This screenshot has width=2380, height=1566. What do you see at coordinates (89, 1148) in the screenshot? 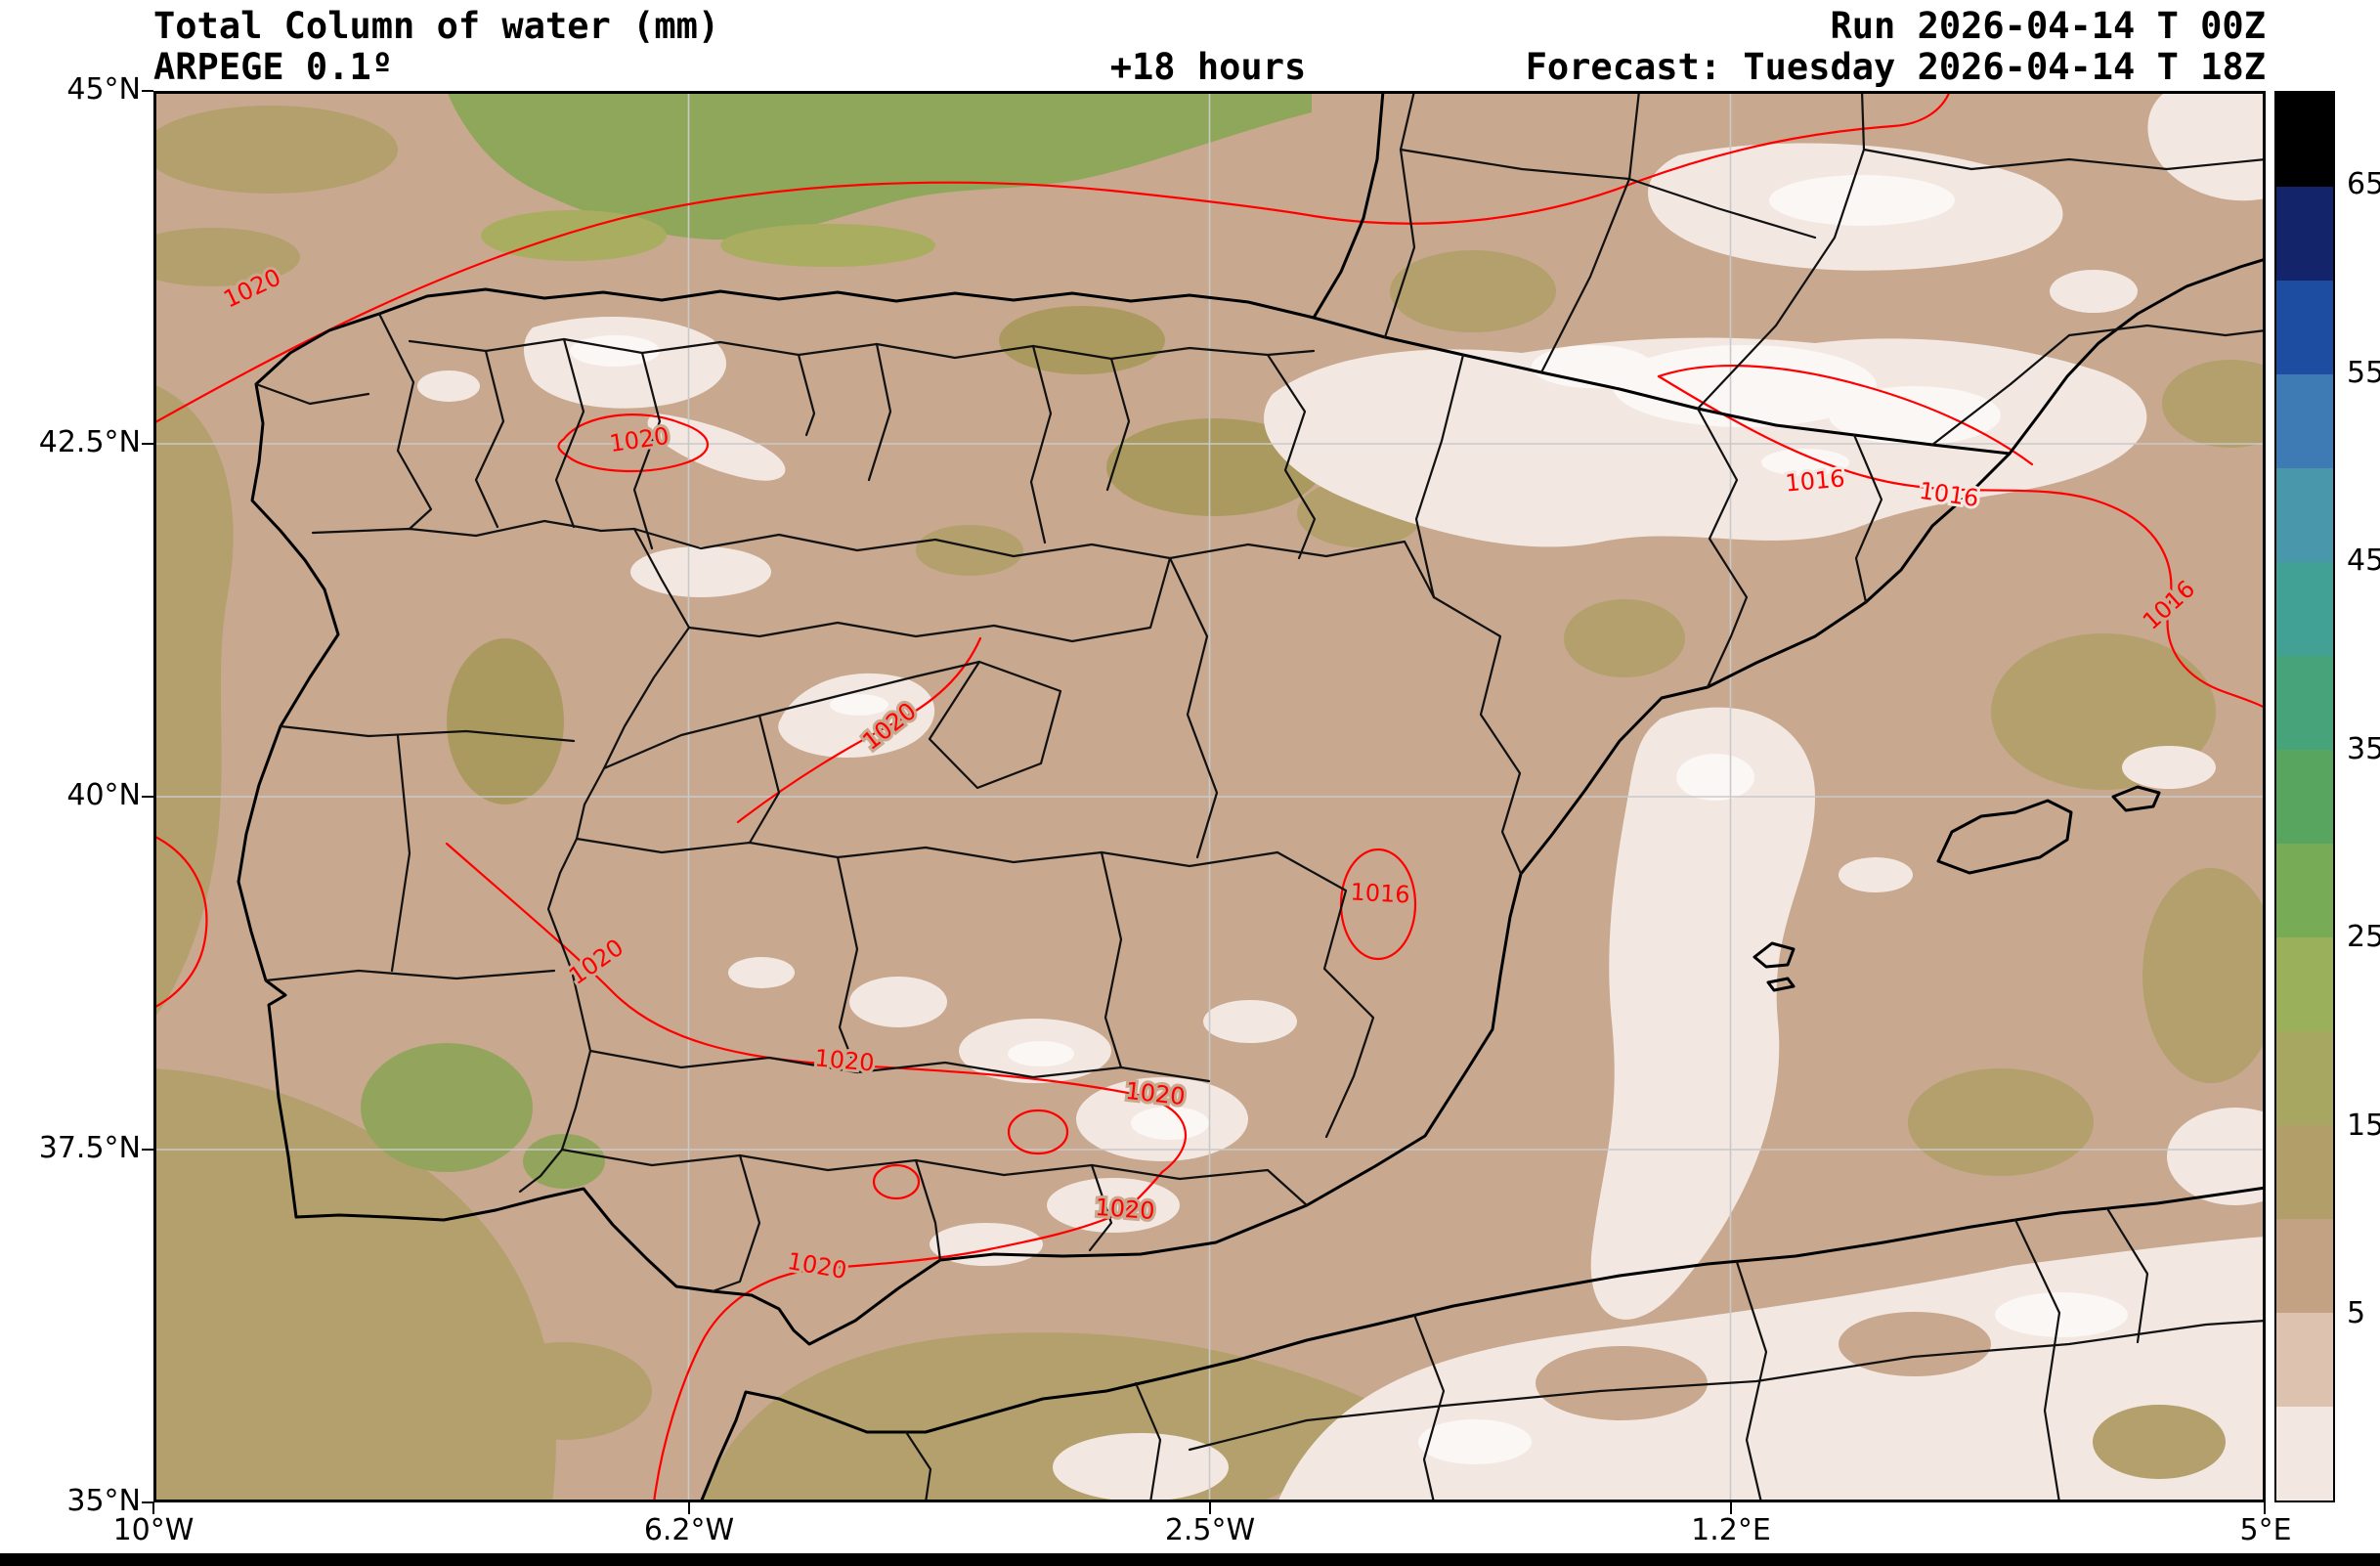
I see `y-tick-37-5n: 37.5°N` at bounding box center [89, 1148].